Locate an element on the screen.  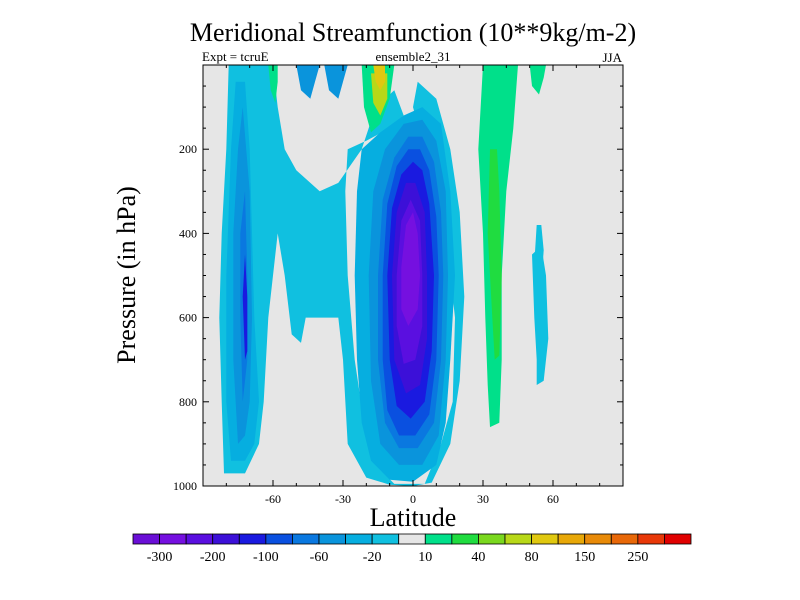
colorbar-label: 250 is located at coordinates (637, 557).